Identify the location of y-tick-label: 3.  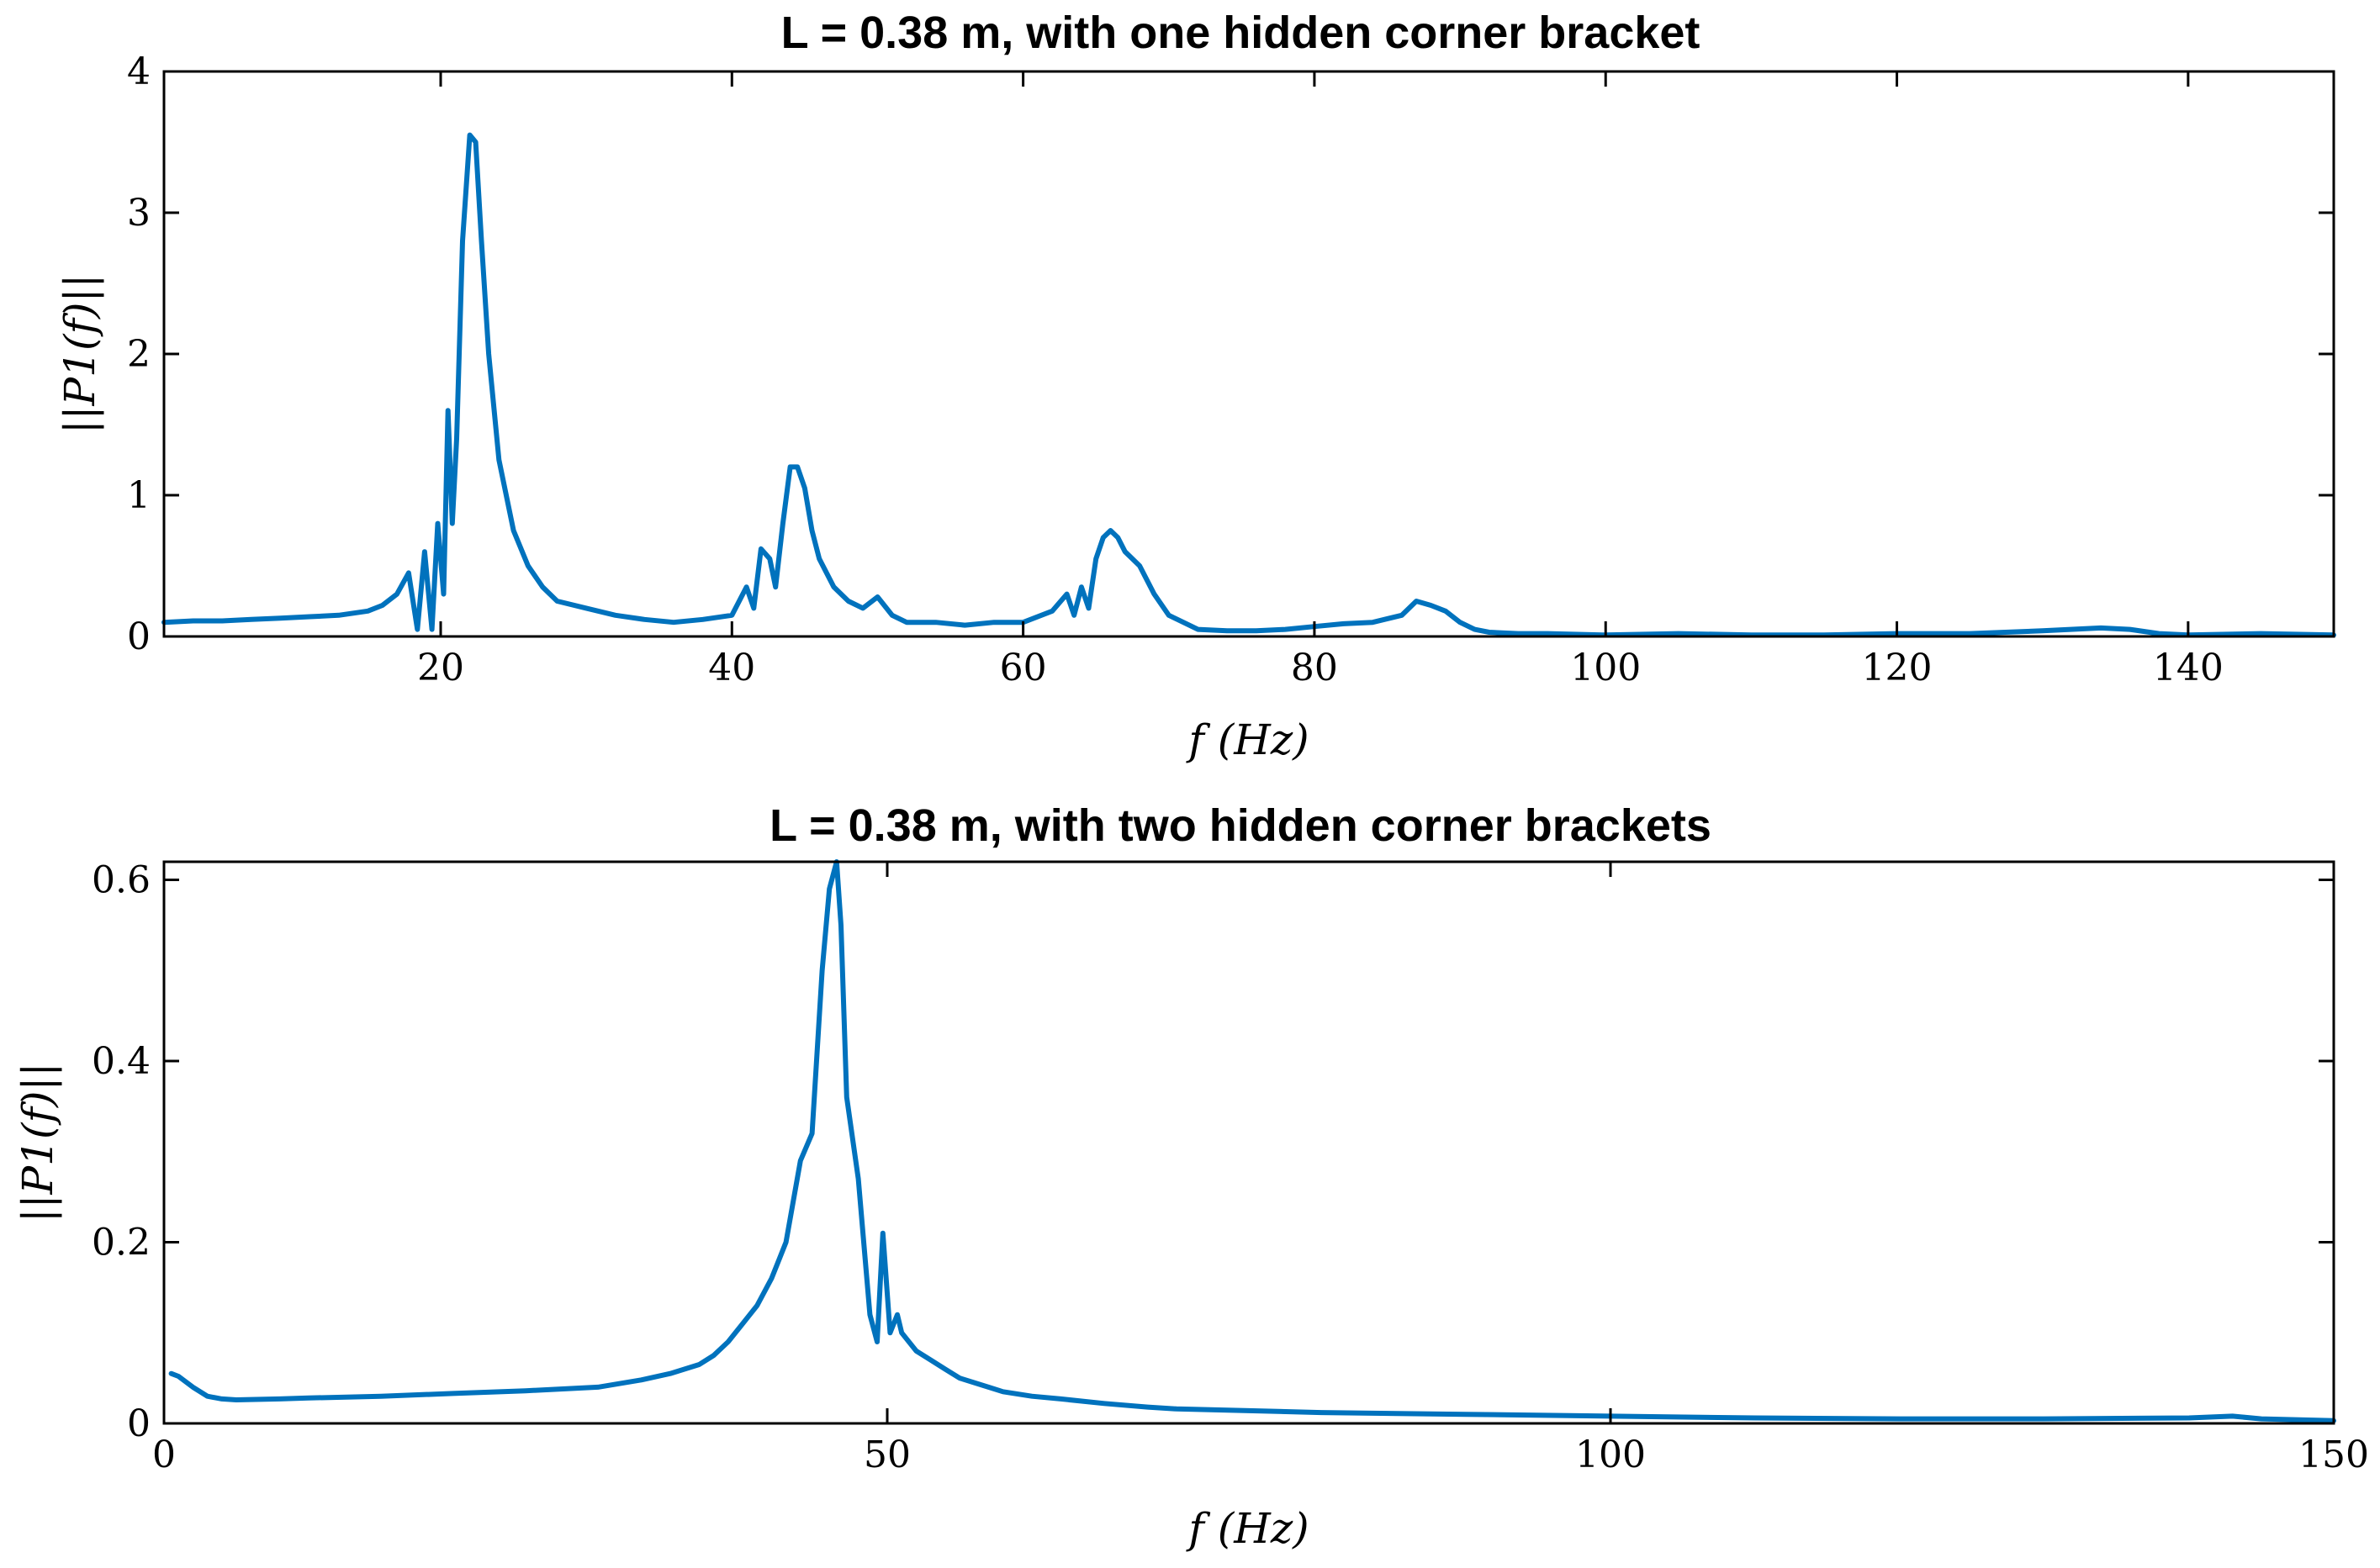
(139, 213).